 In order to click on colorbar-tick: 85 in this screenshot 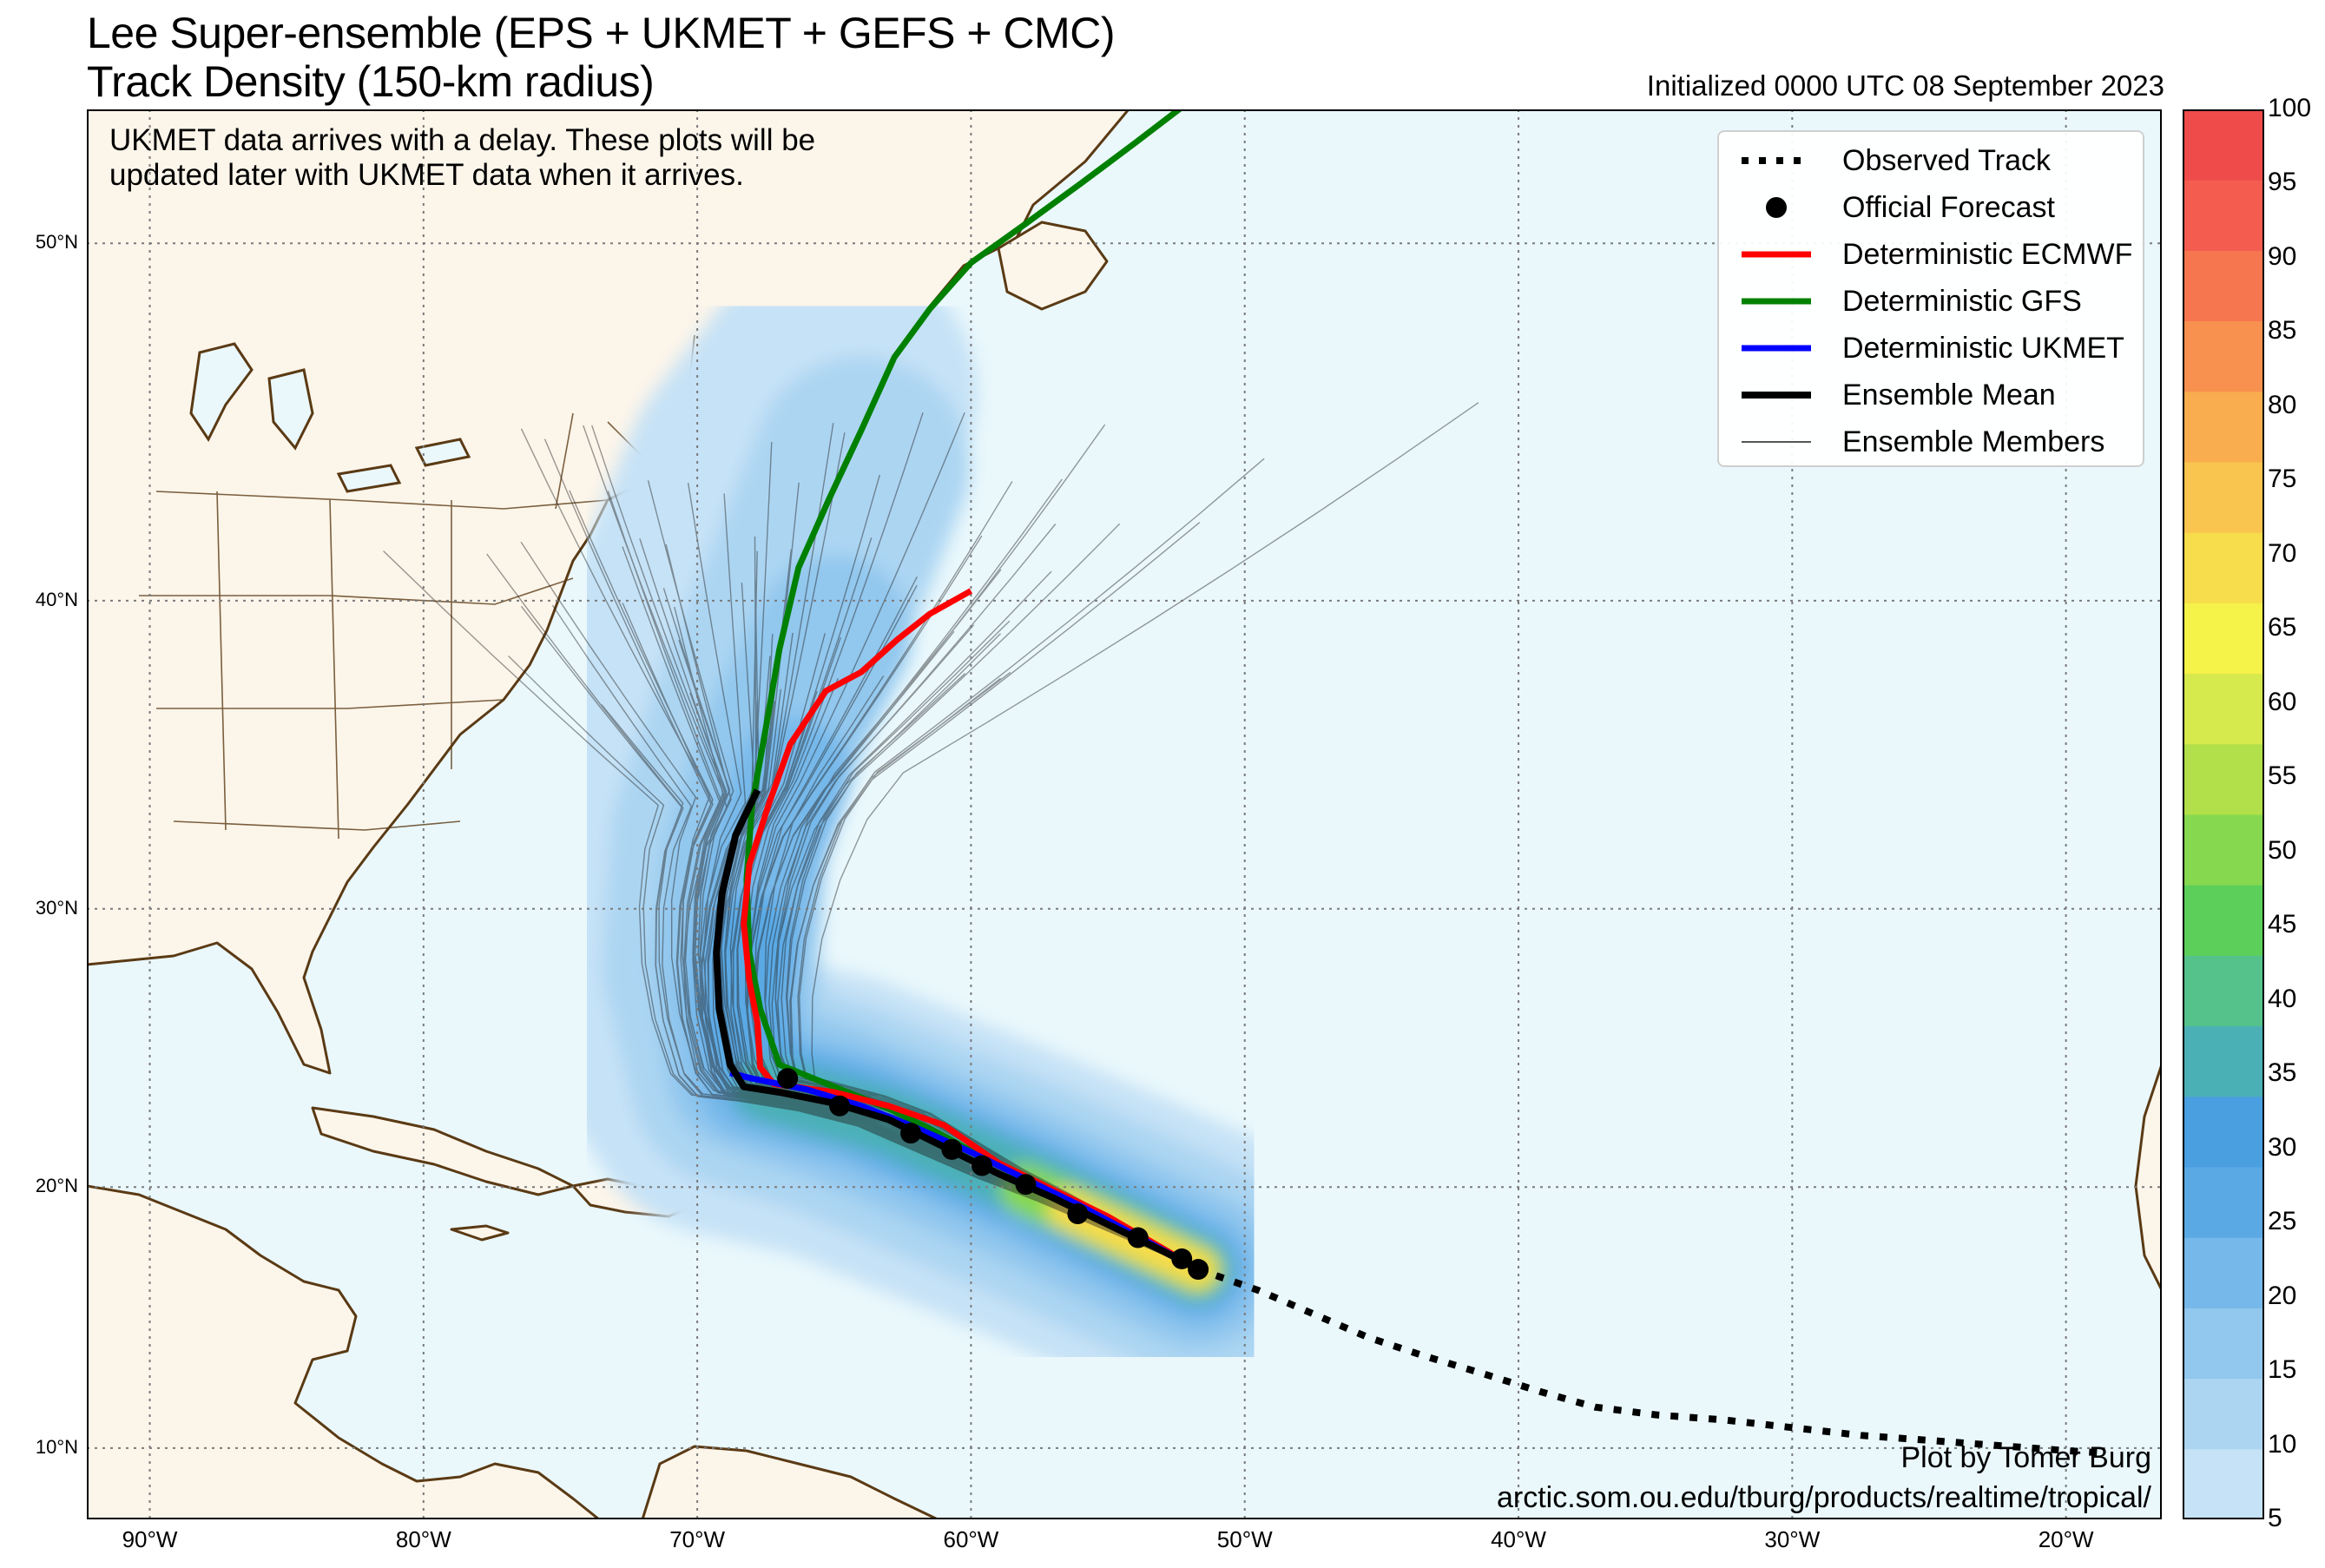, I will do `click(2282, 331)`.